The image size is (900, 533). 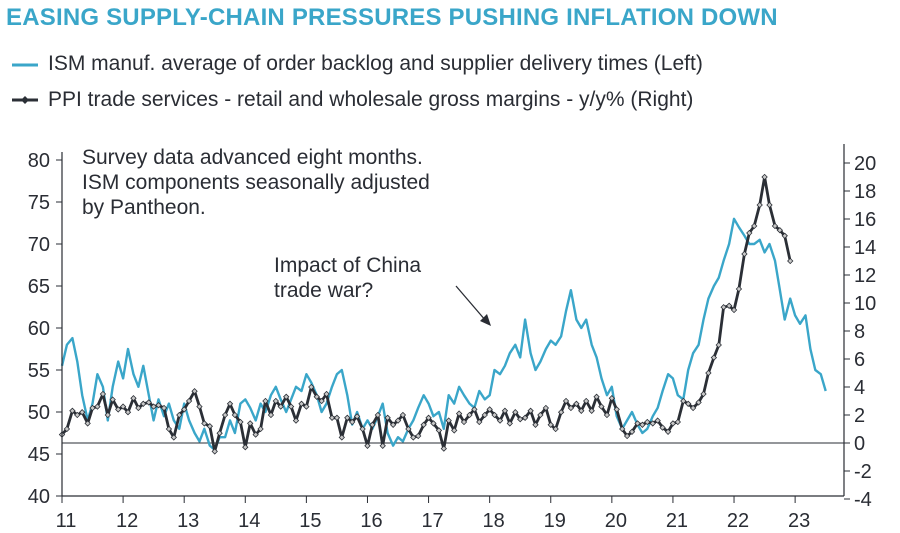 I want to click on right-axis-tick-label: 4, so click(x=859, y=388).